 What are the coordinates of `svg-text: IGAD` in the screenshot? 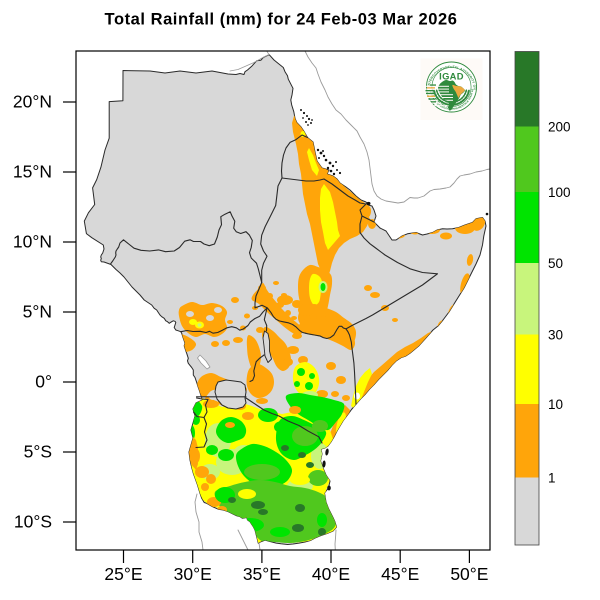 It's located at (451, 76).